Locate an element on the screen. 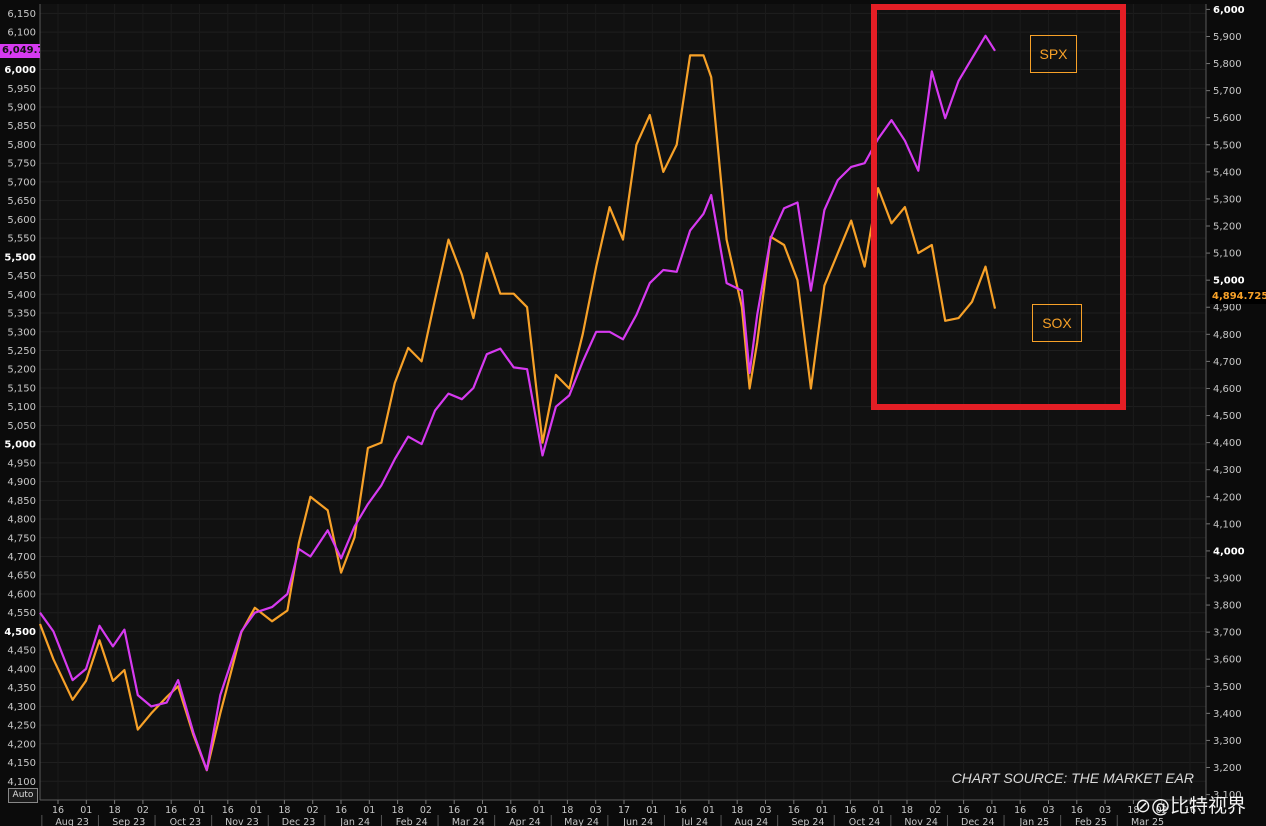 Image resolution: width=1266 pixels, height=826 pixels. right-axis-tick-label: 5,500 is located at coordinates (1227, 145).